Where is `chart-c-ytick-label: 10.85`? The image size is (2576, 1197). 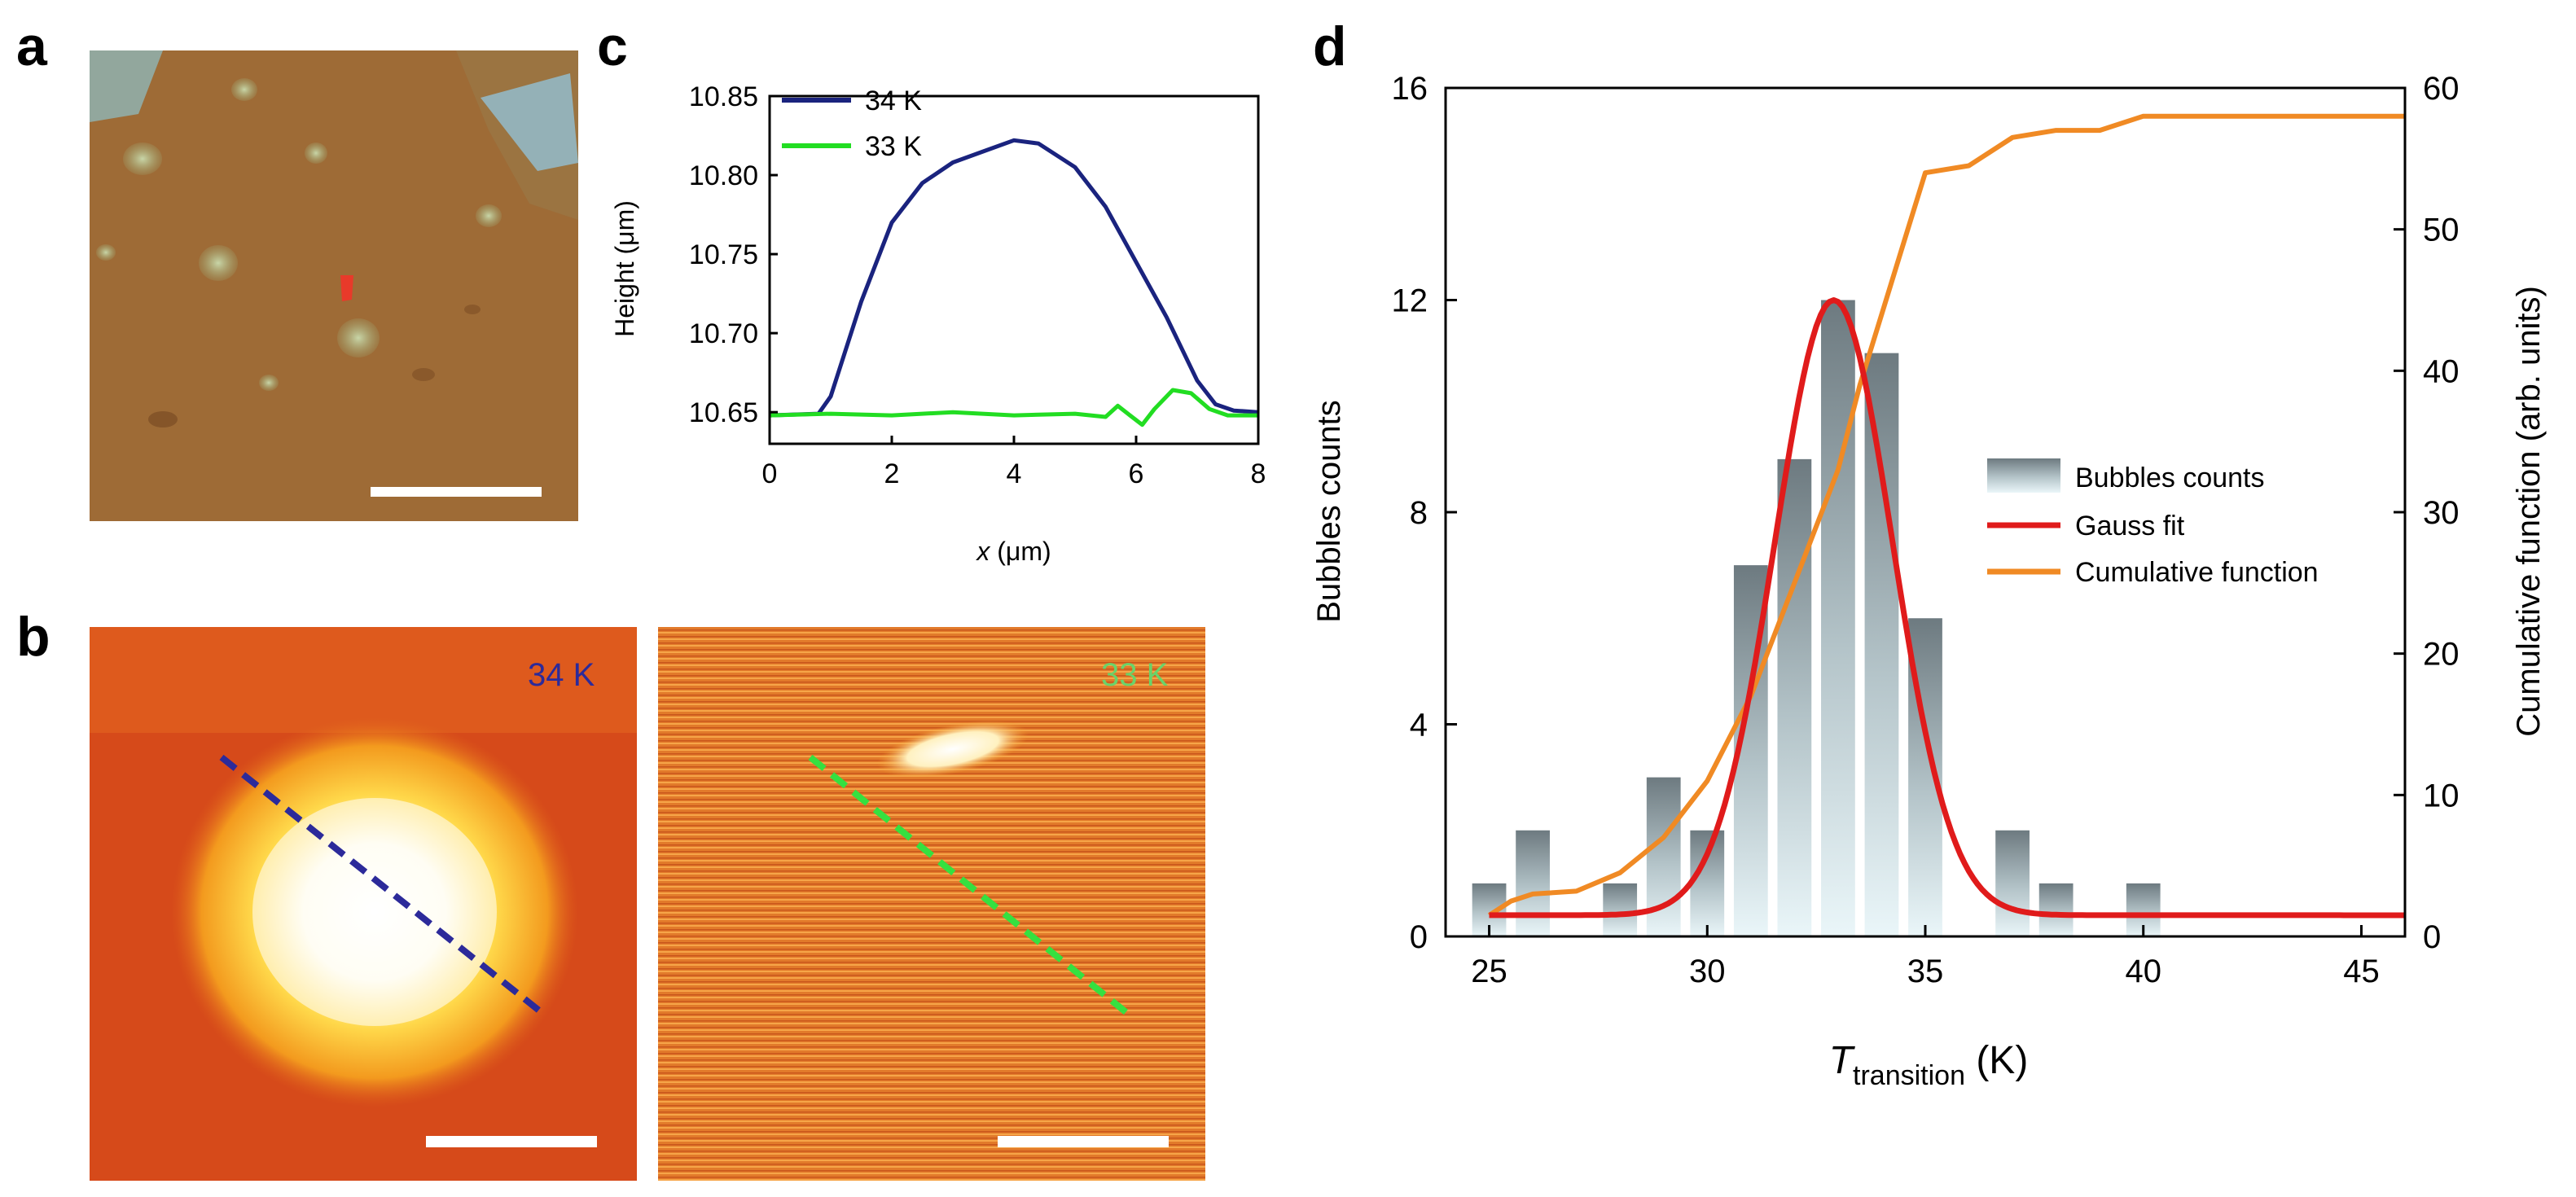 chart-c-ytick-label: 10.85 is located at coordinates (723, 96).